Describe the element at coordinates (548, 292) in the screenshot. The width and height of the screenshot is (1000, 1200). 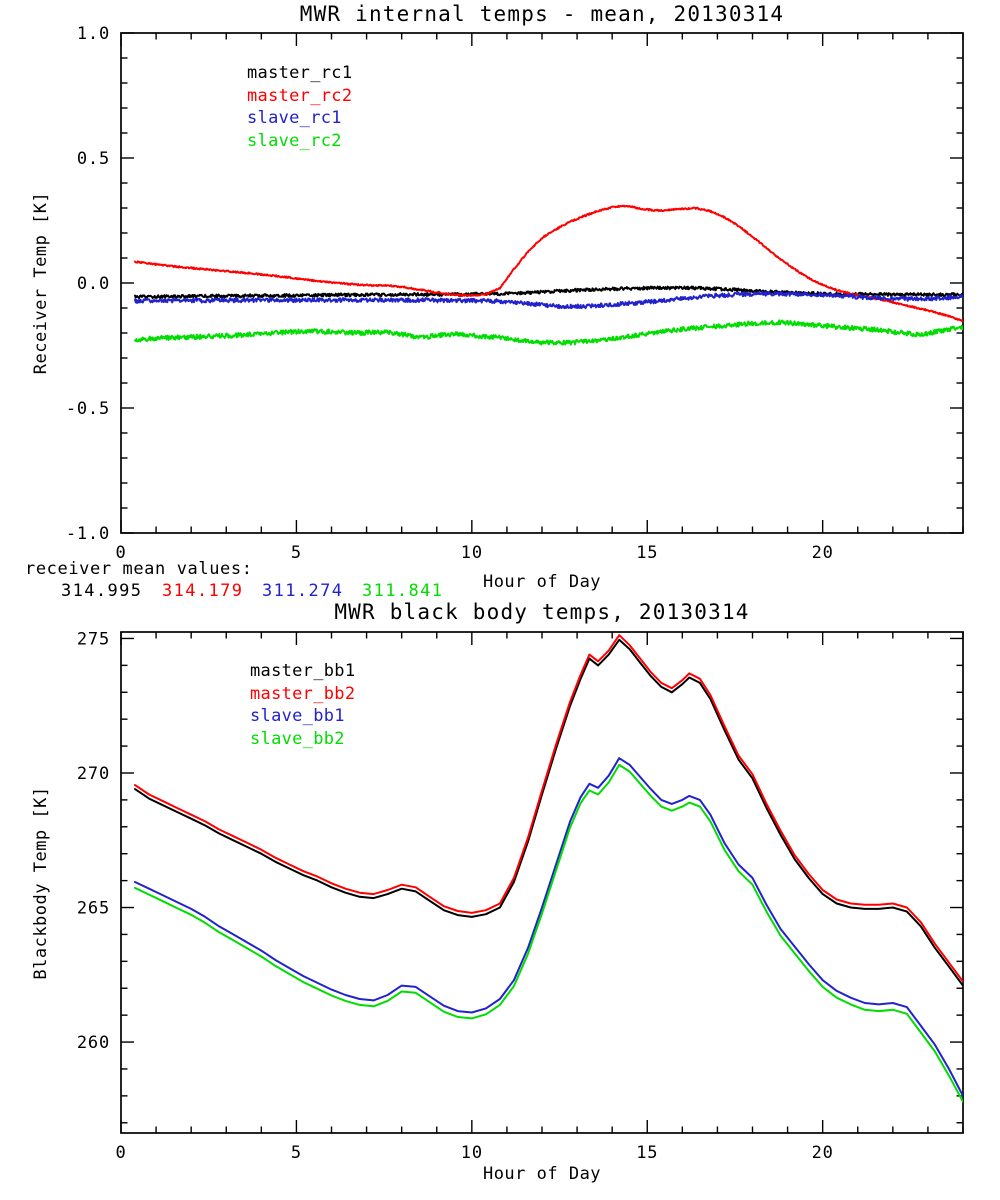
I see `series-line-master_rc1` at that location.